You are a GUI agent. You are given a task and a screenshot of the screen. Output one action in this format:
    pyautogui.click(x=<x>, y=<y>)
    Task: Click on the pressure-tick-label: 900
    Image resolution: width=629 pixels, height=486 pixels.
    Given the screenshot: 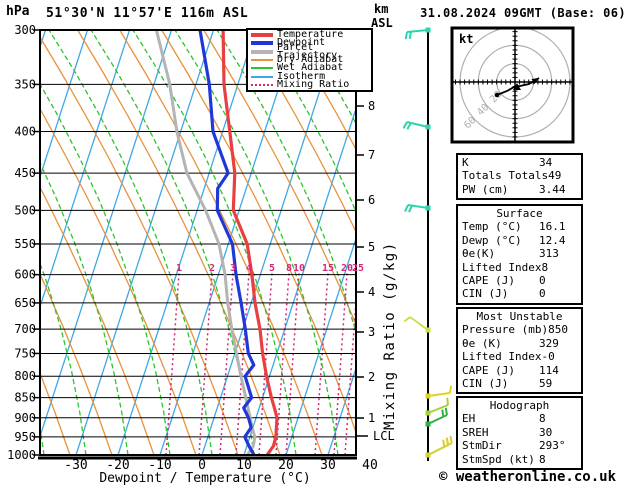 What is the action you would take?
    pyautogui.click(x=25, y=418)
    